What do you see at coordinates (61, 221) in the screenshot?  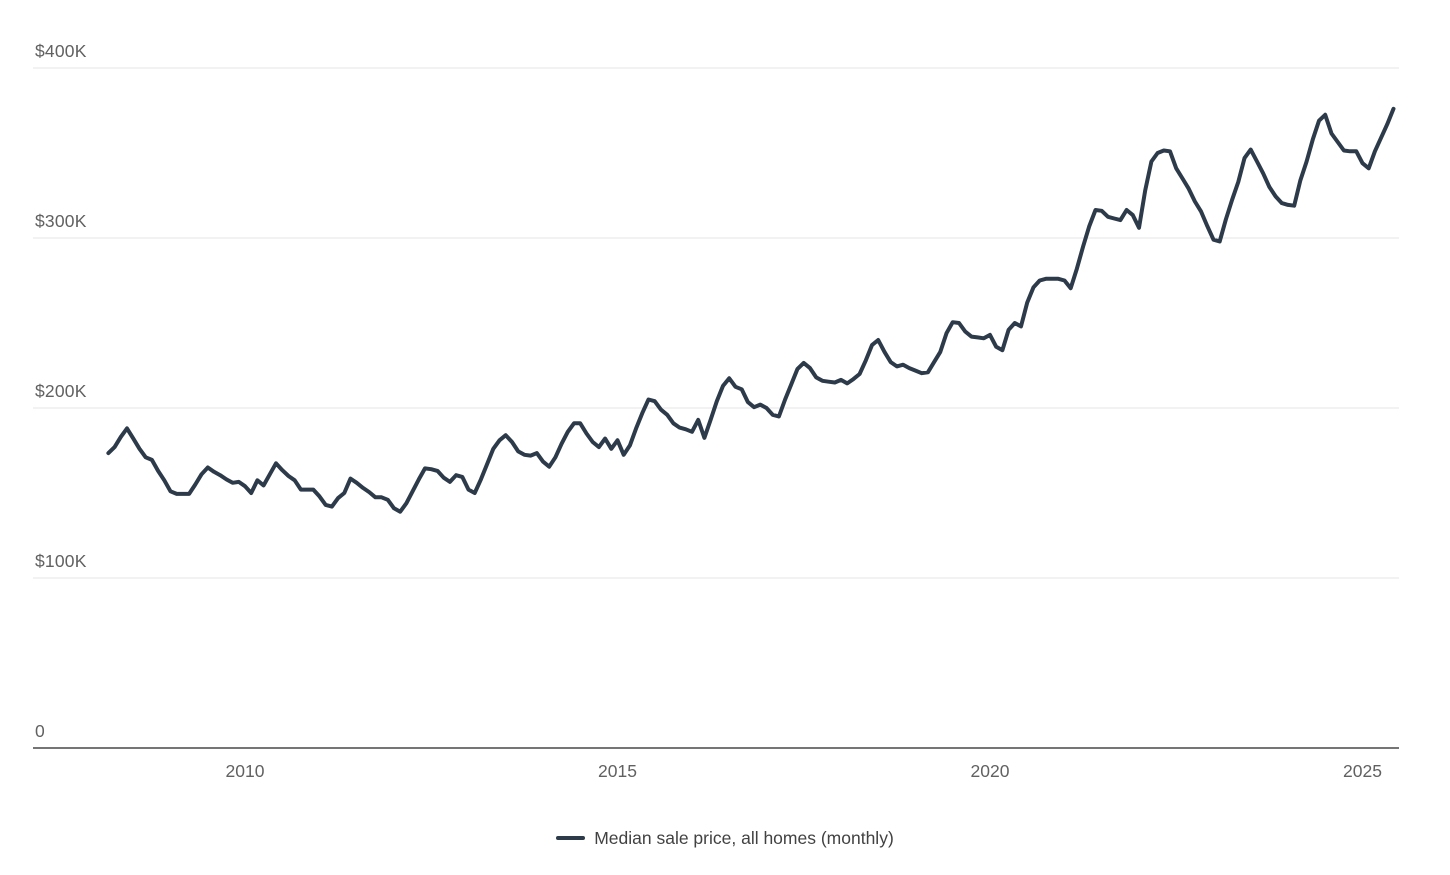 I see `y-axis-label: $300K` at bounding box center [61, 221].